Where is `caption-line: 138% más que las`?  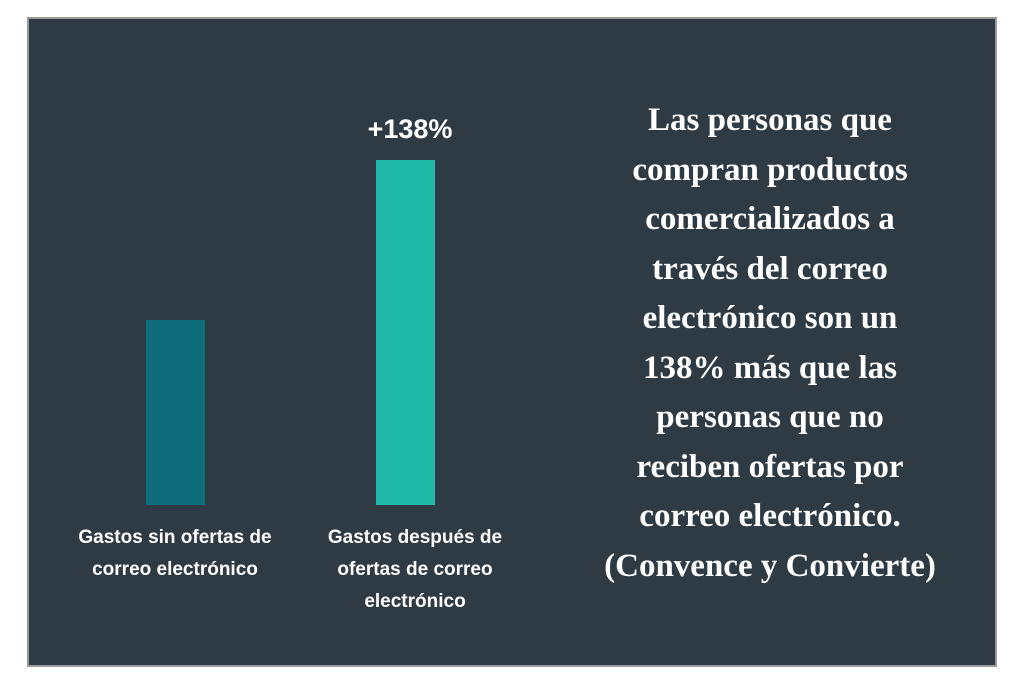 caption-line: 138% más que las is located at coordinates (770, 367).